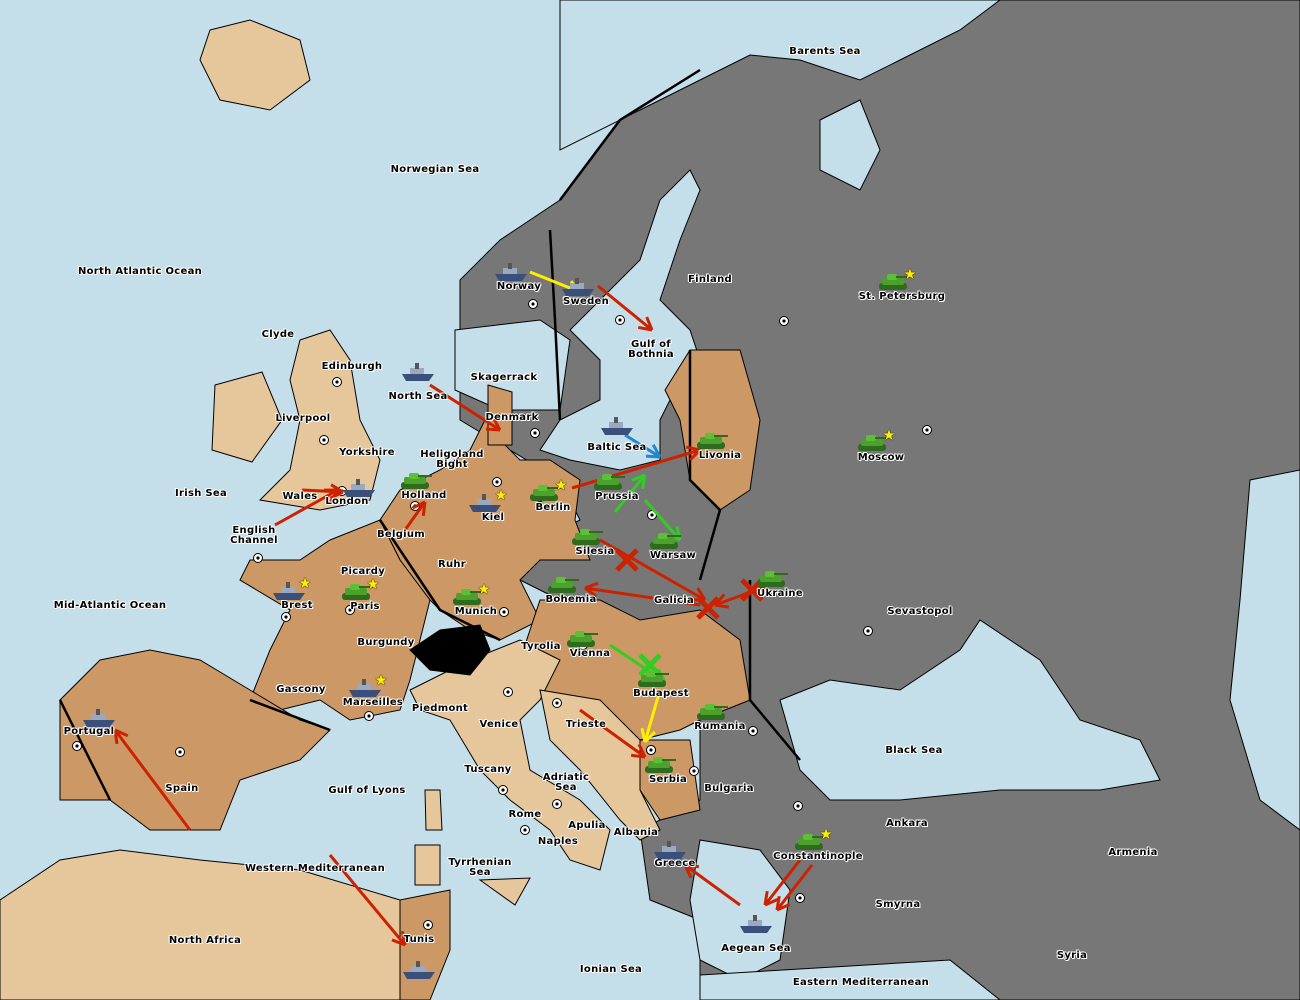 The width and height of the screenshot is (1300, 1000). What do you see at coordinates (627, 560) in the screenshot?
I see `failed-order-x-icon` at bounding box center [627, 560].